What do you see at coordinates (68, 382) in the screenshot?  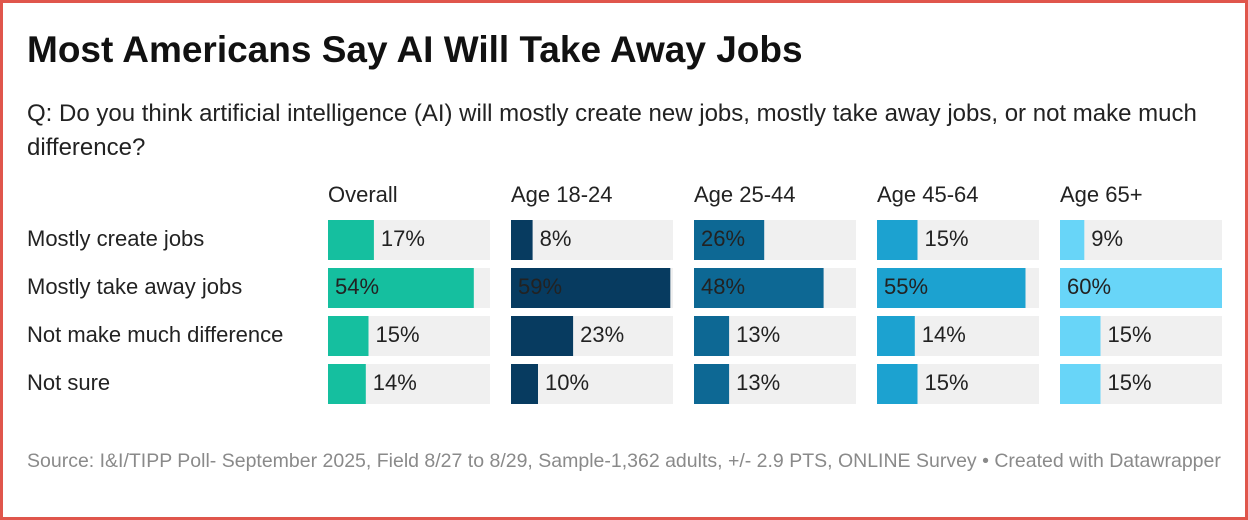 I see `row-label: Not sure` at bounding box center [68, 382].